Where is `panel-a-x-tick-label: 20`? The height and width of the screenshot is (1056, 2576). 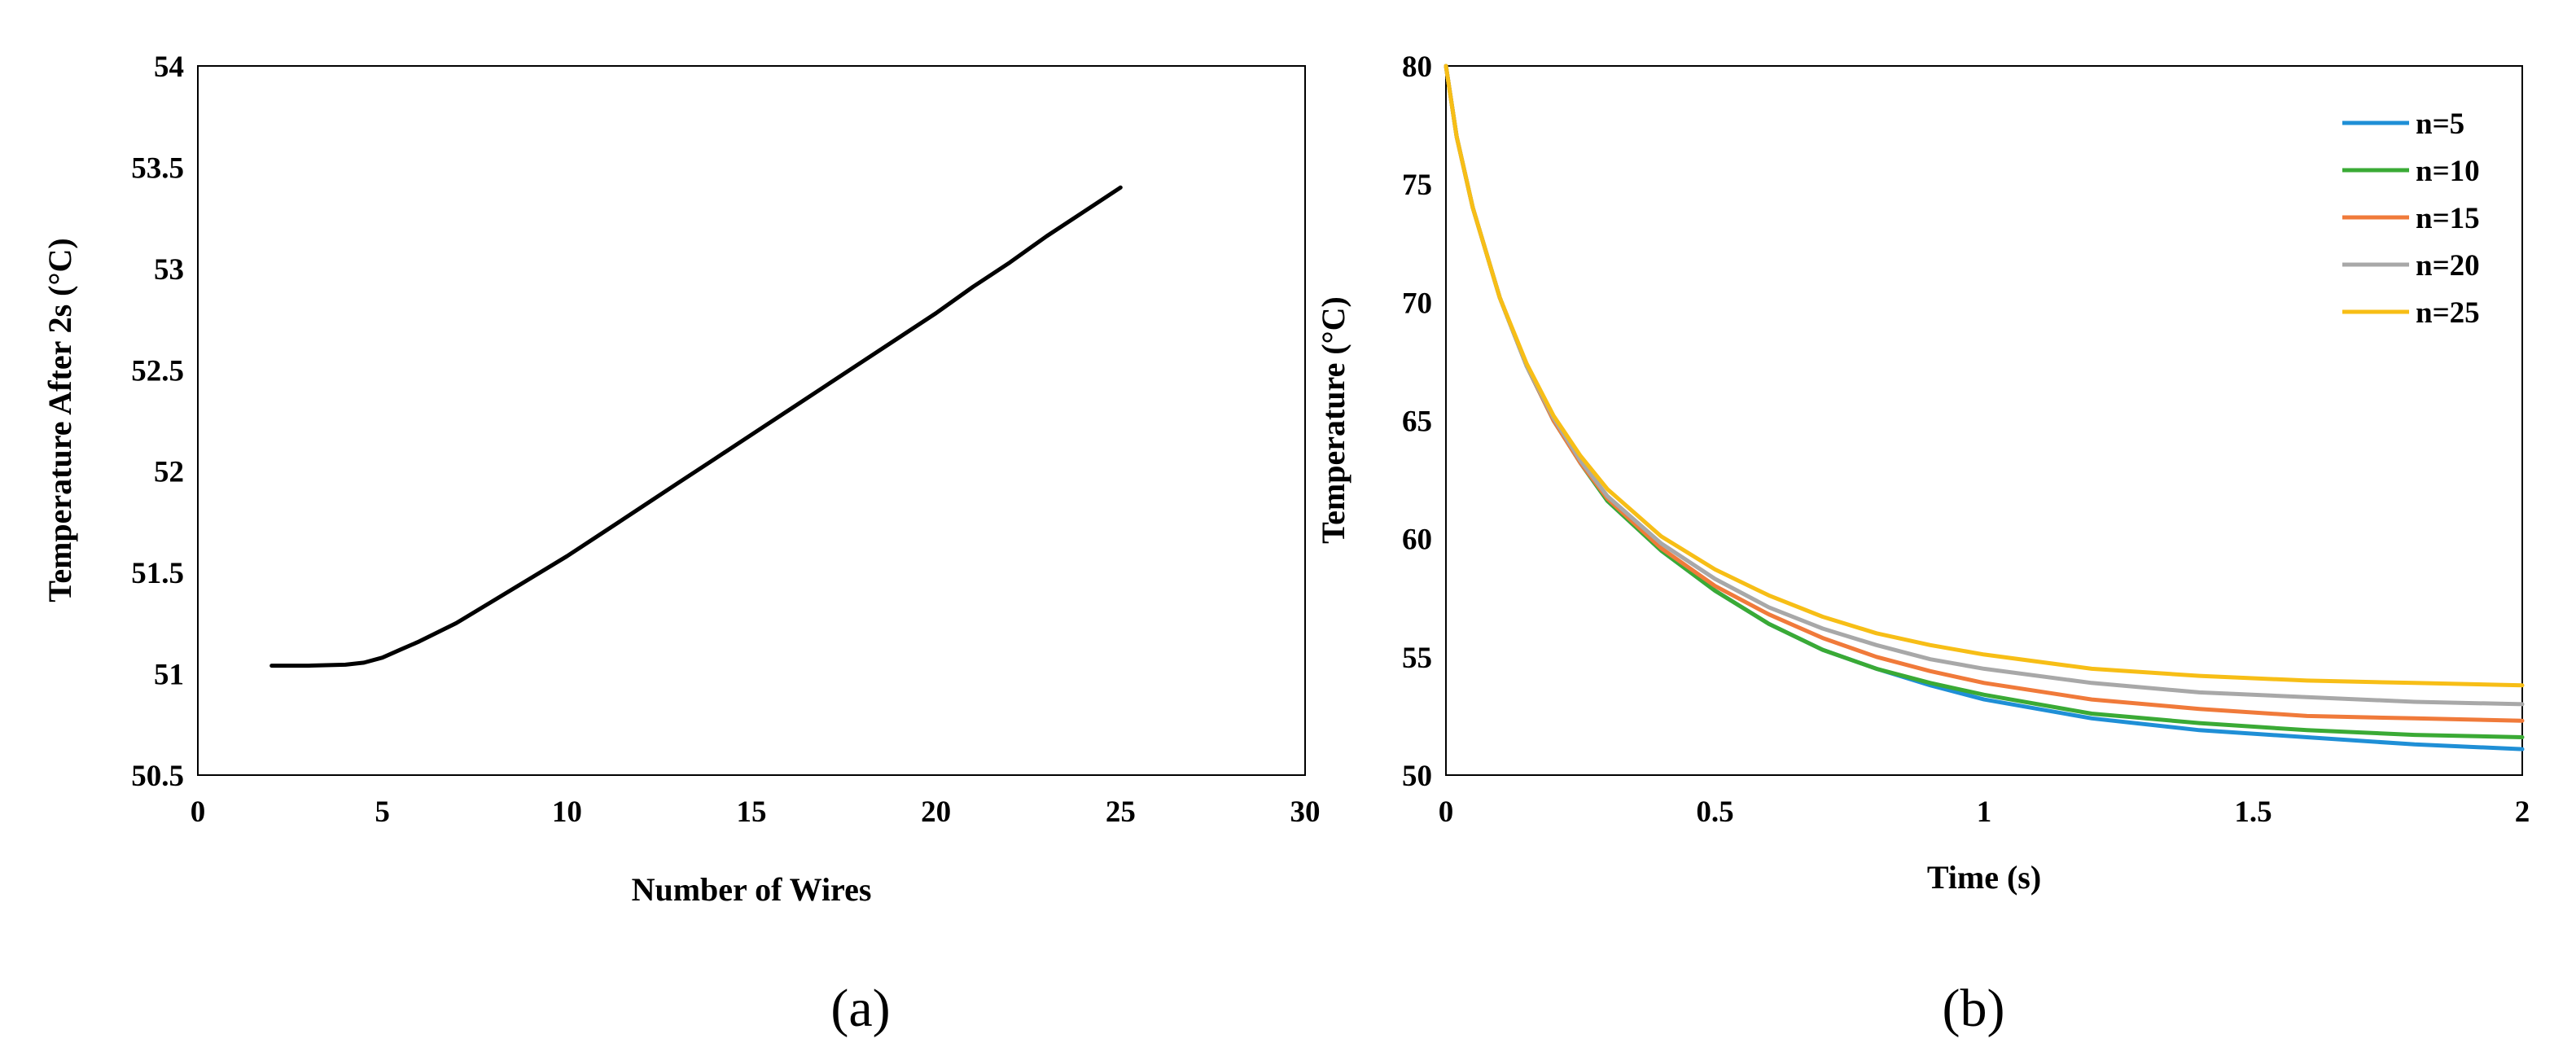
panel-a-x-tick-label: 20 is located at coordinates (936, 812).